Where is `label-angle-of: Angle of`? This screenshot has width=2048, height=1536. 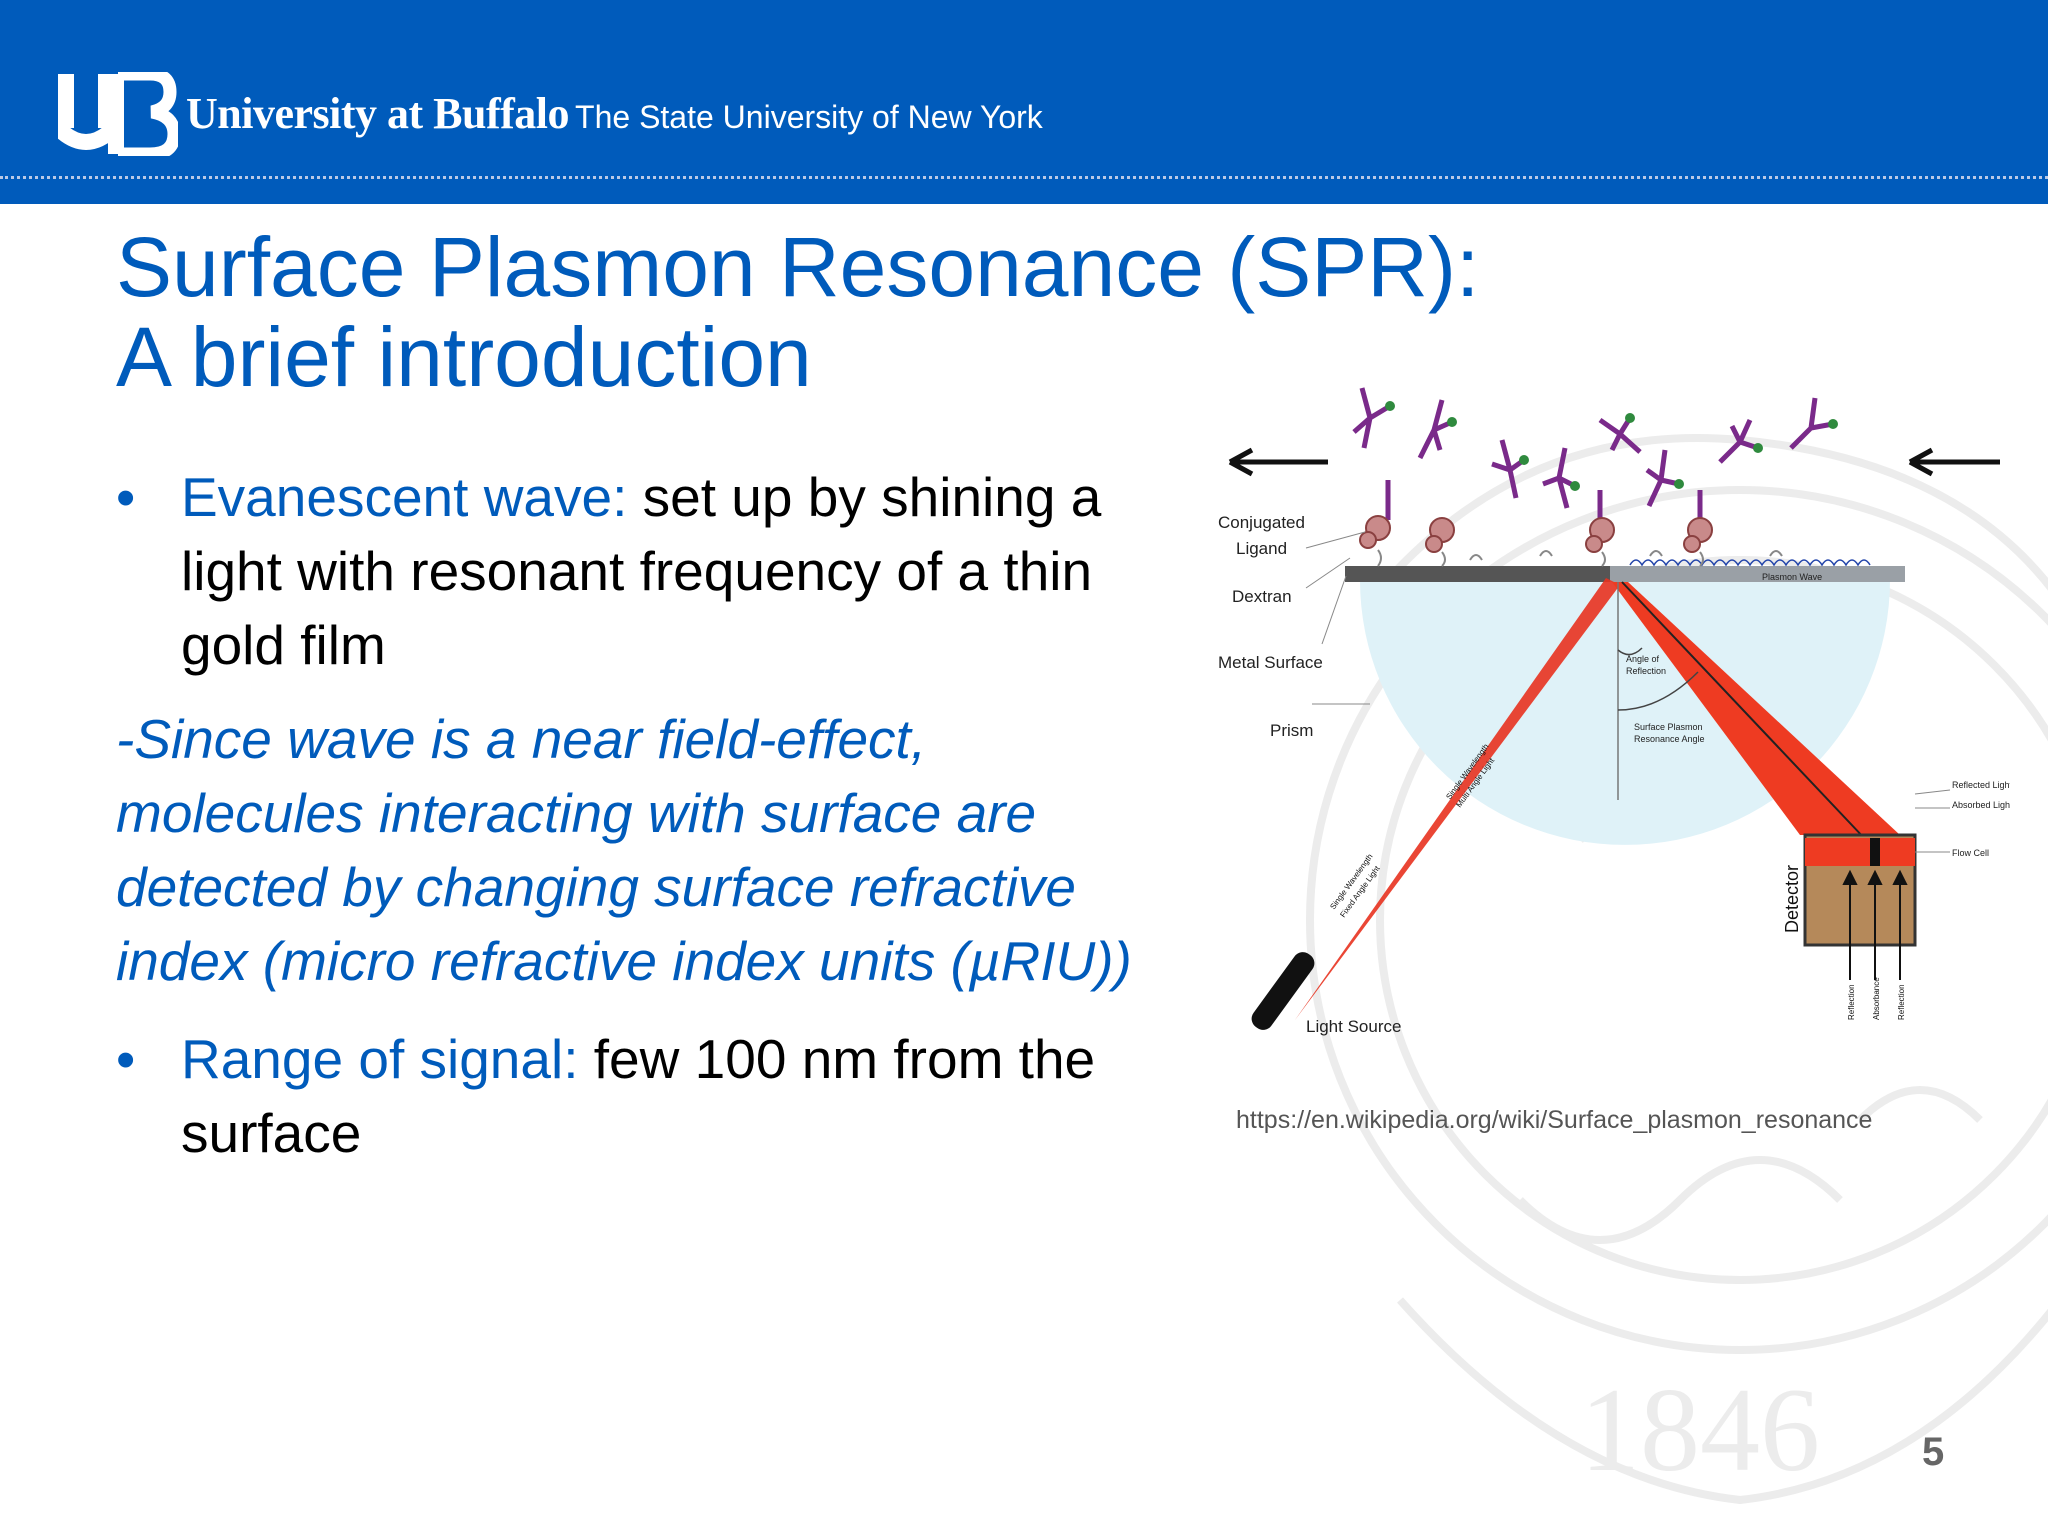 label-angle-of: Angle of is located at coordinates (1643, 659).